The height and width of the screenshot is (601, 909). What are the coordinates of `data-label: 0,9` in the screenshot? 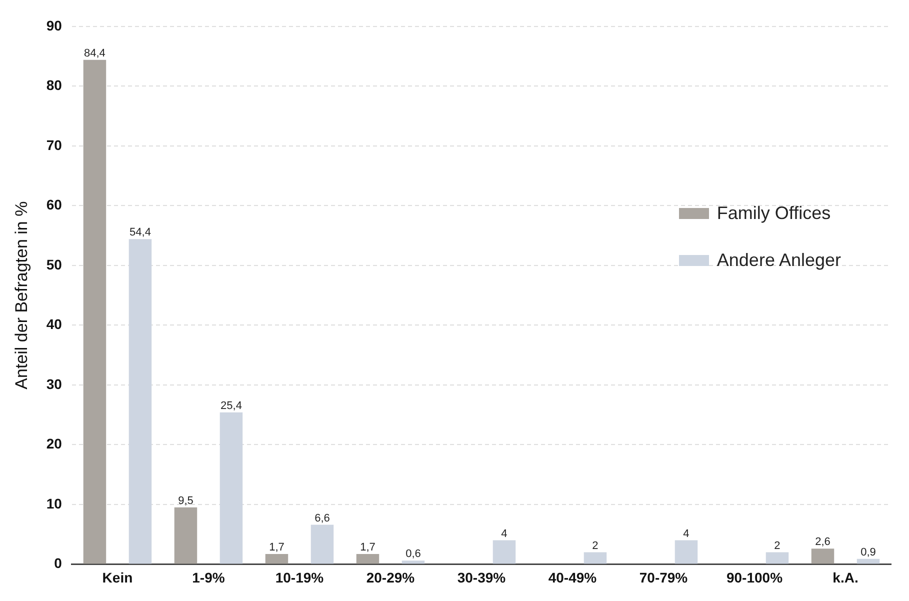 It's located at (868, 552).